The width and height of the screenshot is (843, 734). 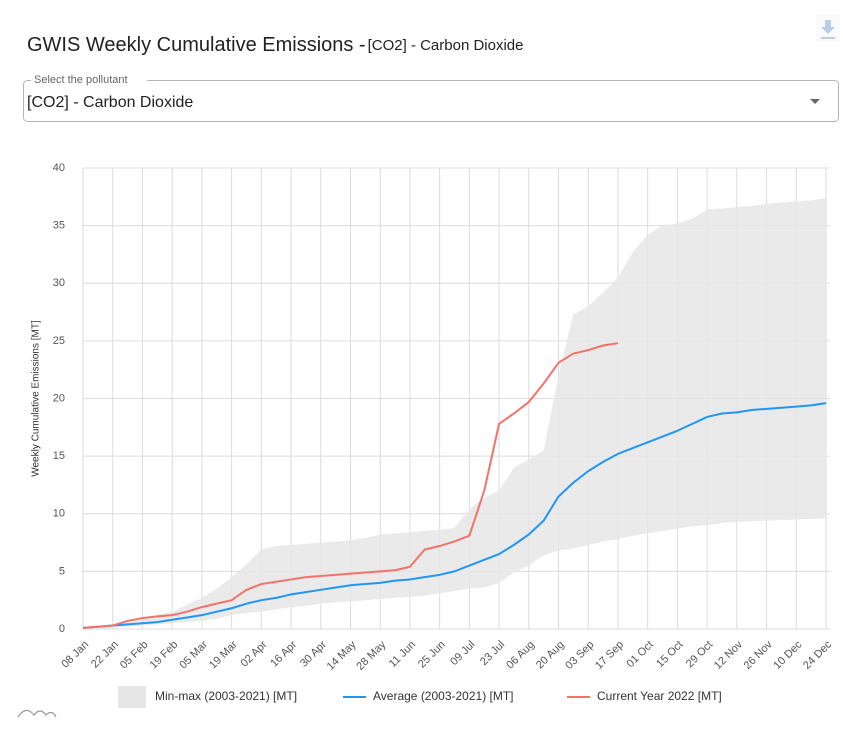 What do you see at coordinates (639, 654) in the screenshot?
I see `x-tick-label: 01 Oct` at bounding box center [639, 654].